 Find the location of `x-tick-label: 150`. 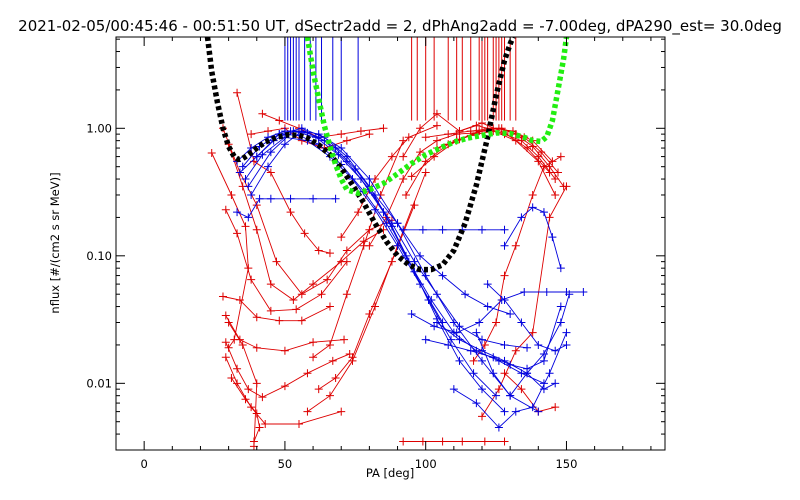

x-tick-label: 150 is located at coordinates (566, 464).